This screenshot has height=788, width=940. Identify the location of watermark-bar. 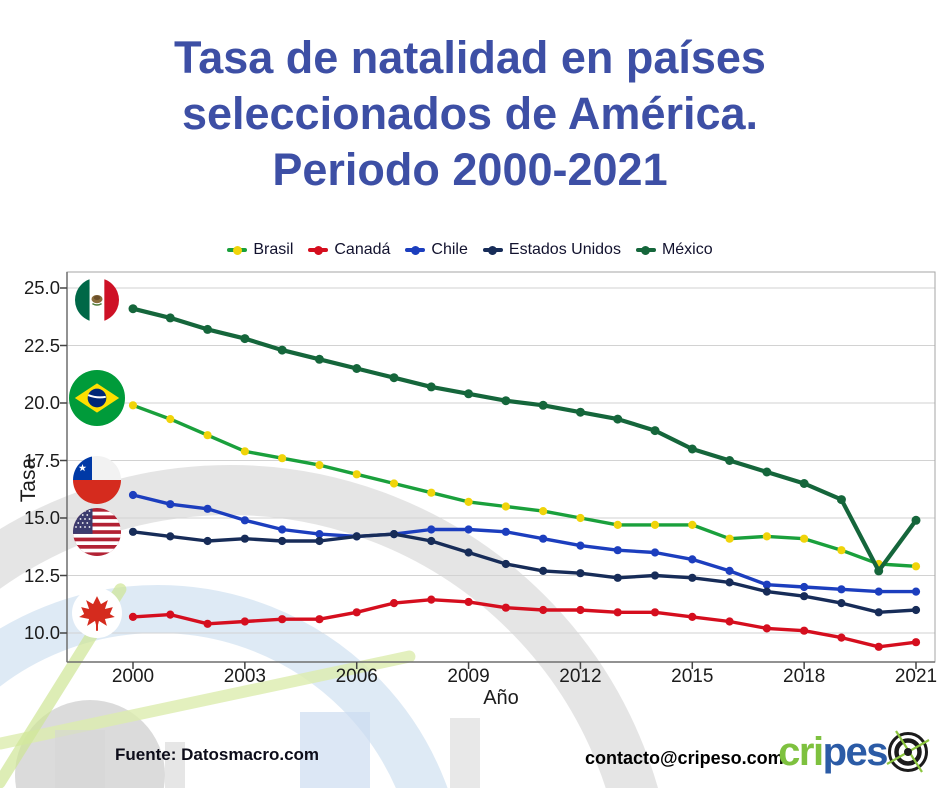
(465, 753).